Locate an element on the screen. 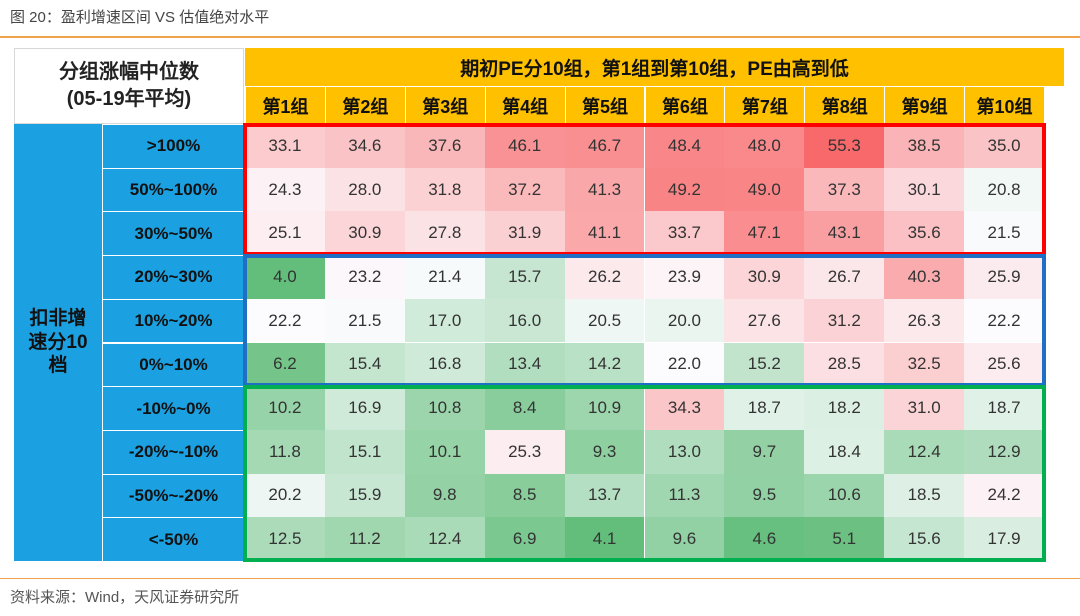 The image size is (1080, 616). table-cell: 18.4 is located at coordinates (844, 451).